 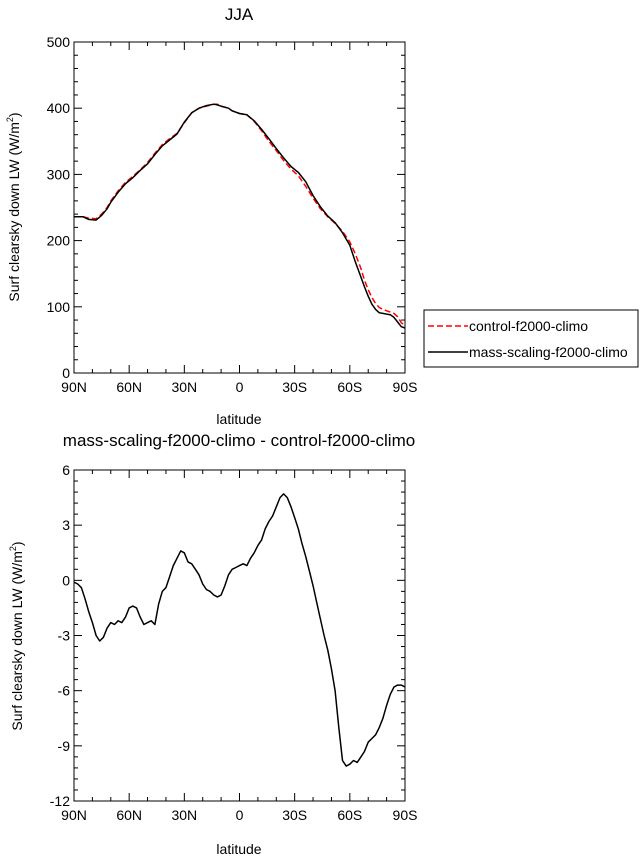 I want to click on chart-2-x-tick-labels: 90N 60N 30N 0 30S 60S 90S, so click(x=239, y=815).